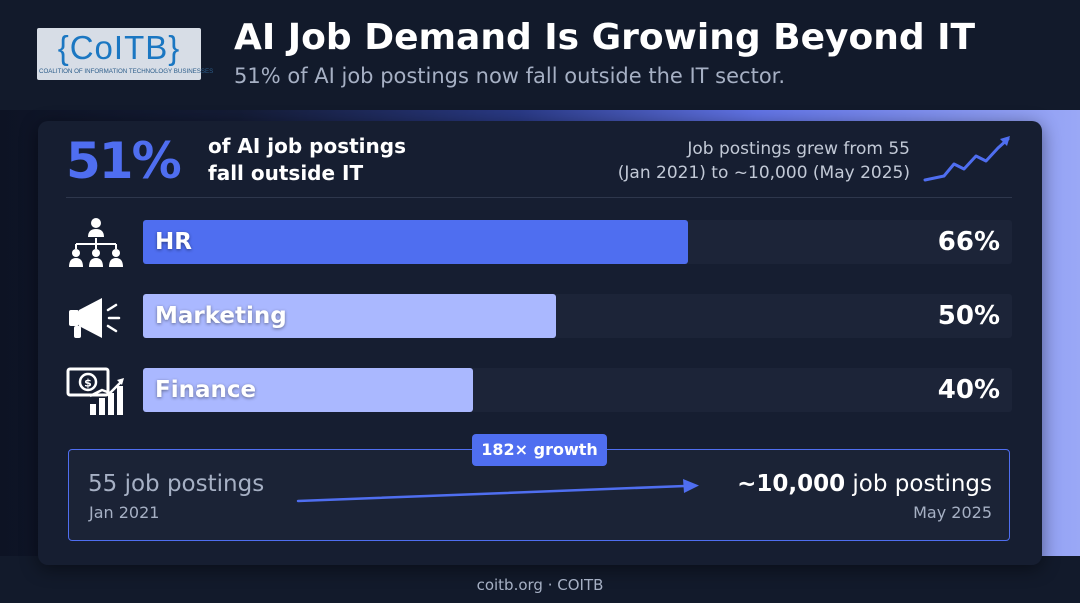 This screenshot has width=1080, height=603. I want to click on headline-stat-caption-line1: of AI job postings, so click(307, 146).